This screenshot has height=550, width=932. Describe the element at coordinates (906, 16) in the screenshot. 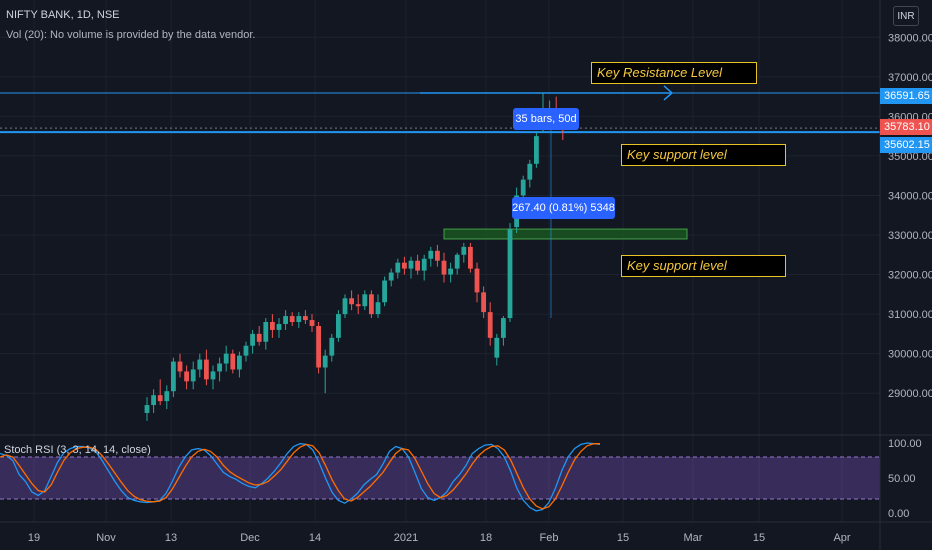

I see `currency-button: INR` at that location.